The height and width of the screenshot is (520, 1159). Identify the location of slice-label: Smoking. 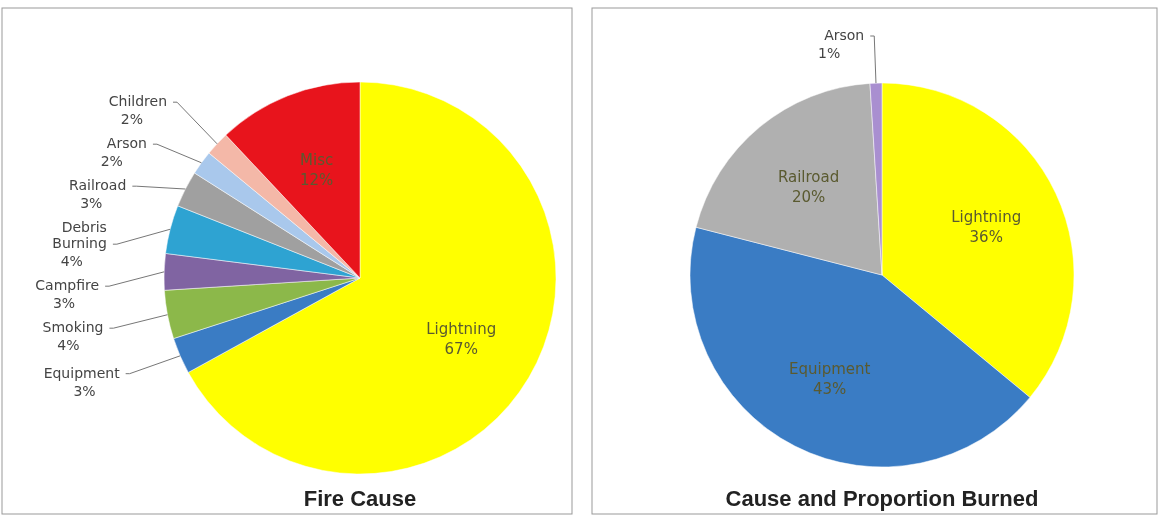
(73, 327).